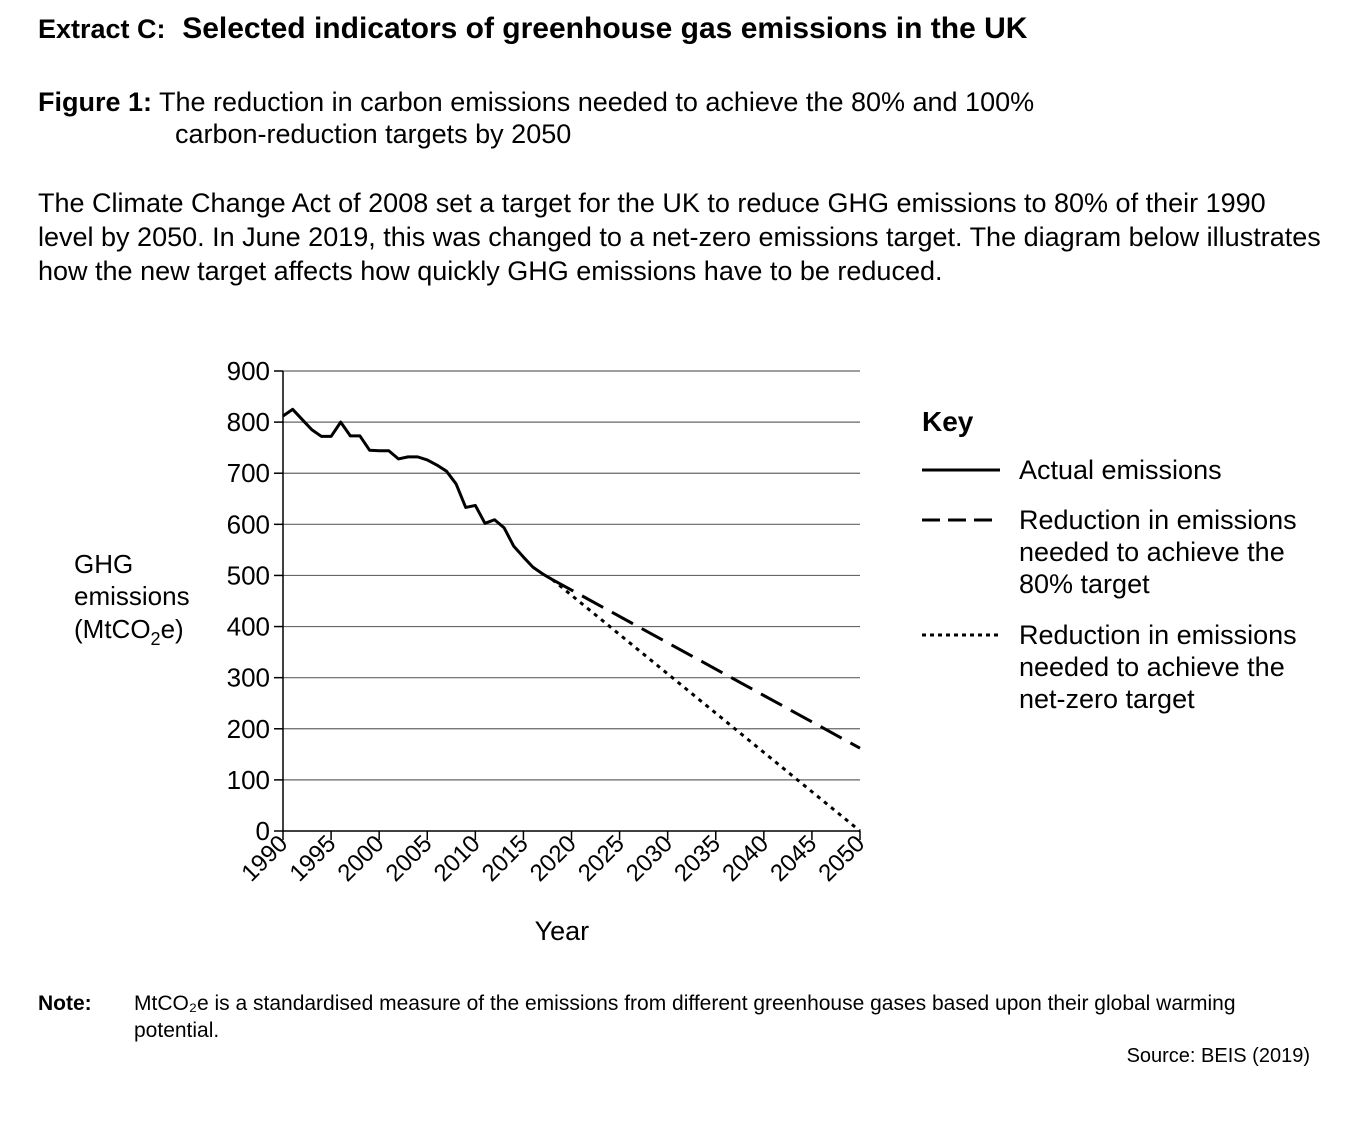 The height and width of the screenshot is (1126, 1362). What do you see at coordinates (409, 858) in the screenshot?
I see `x-tick-label: 2005` at bounding box center [409, 858].